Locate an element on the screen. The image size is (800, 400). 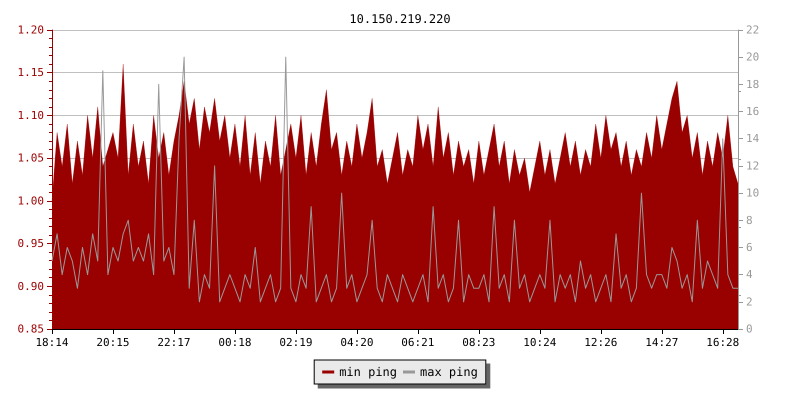
x-tick-label: 08:23 is located at coordinates (479, 342).